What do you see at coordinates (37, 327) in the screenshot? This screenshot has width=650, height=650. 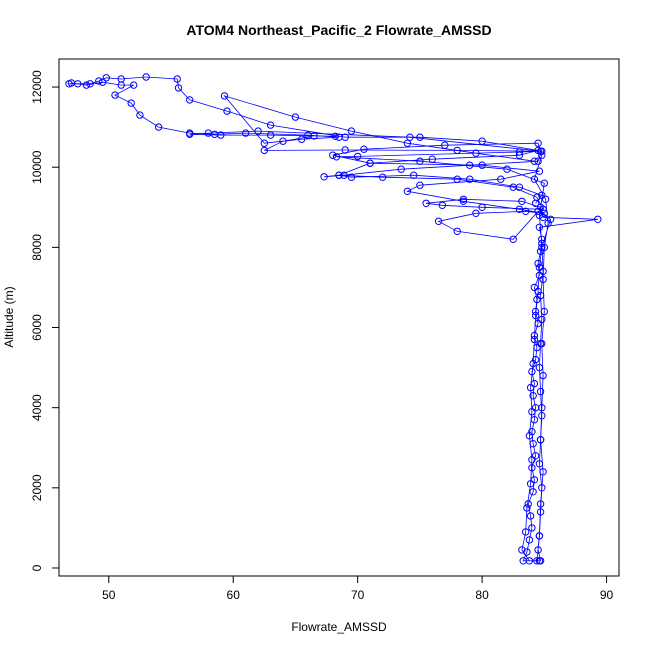 I see `y-tick-label: 6000` at bounding box center [37, 327].